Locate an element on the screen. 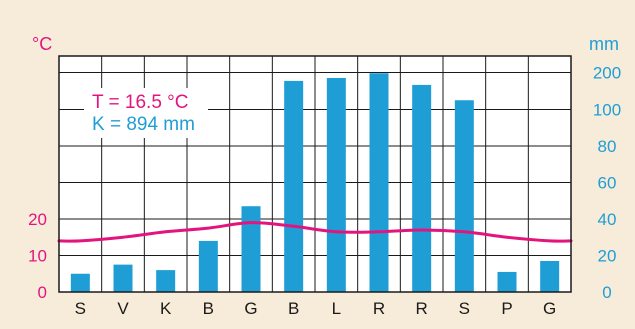  left-tick-label: 10 is located at coordinates (37, 256).